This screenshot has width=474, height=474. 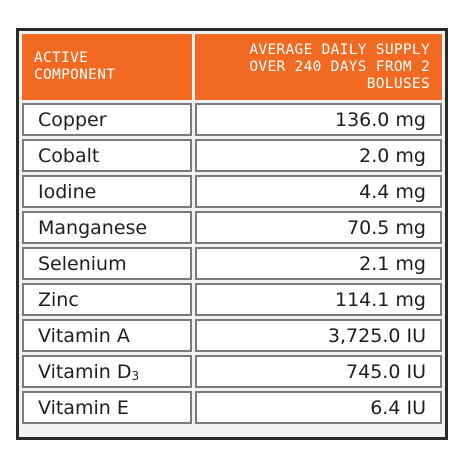 What do you see at coordinates (107, 191) in the screenshot?
I see `component-name: Iodine` at bounding box center [107, 191].